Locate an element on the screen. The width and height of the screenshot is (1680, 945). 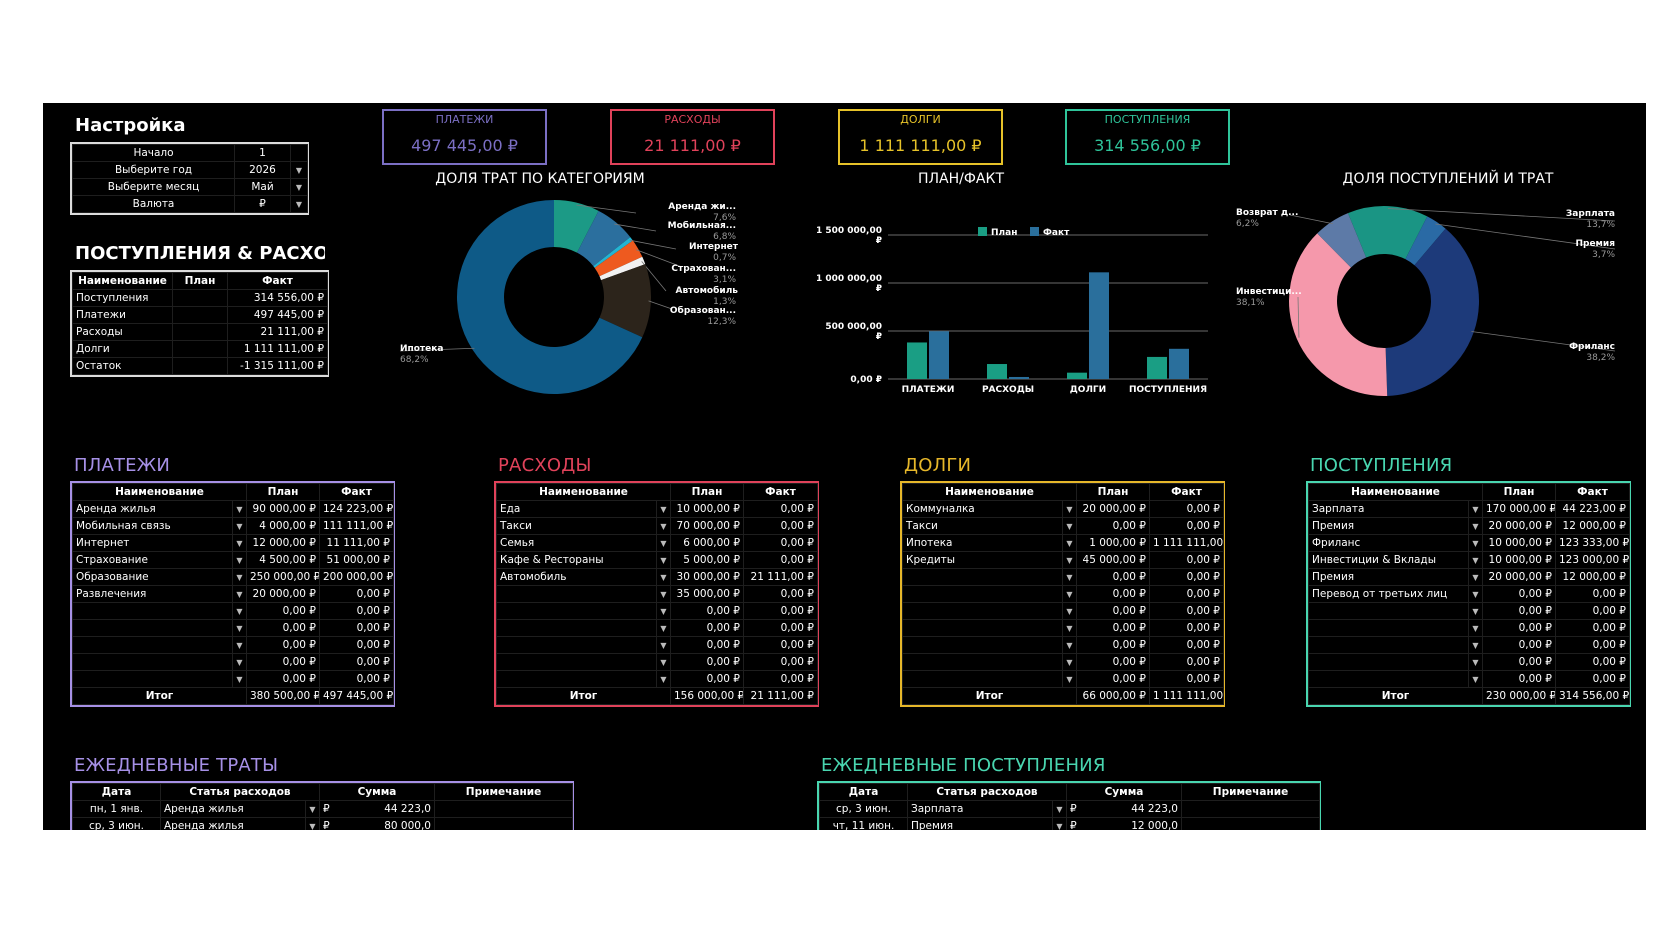
item-name-cell: Аренда жилья is located at coordinates (152, 509).